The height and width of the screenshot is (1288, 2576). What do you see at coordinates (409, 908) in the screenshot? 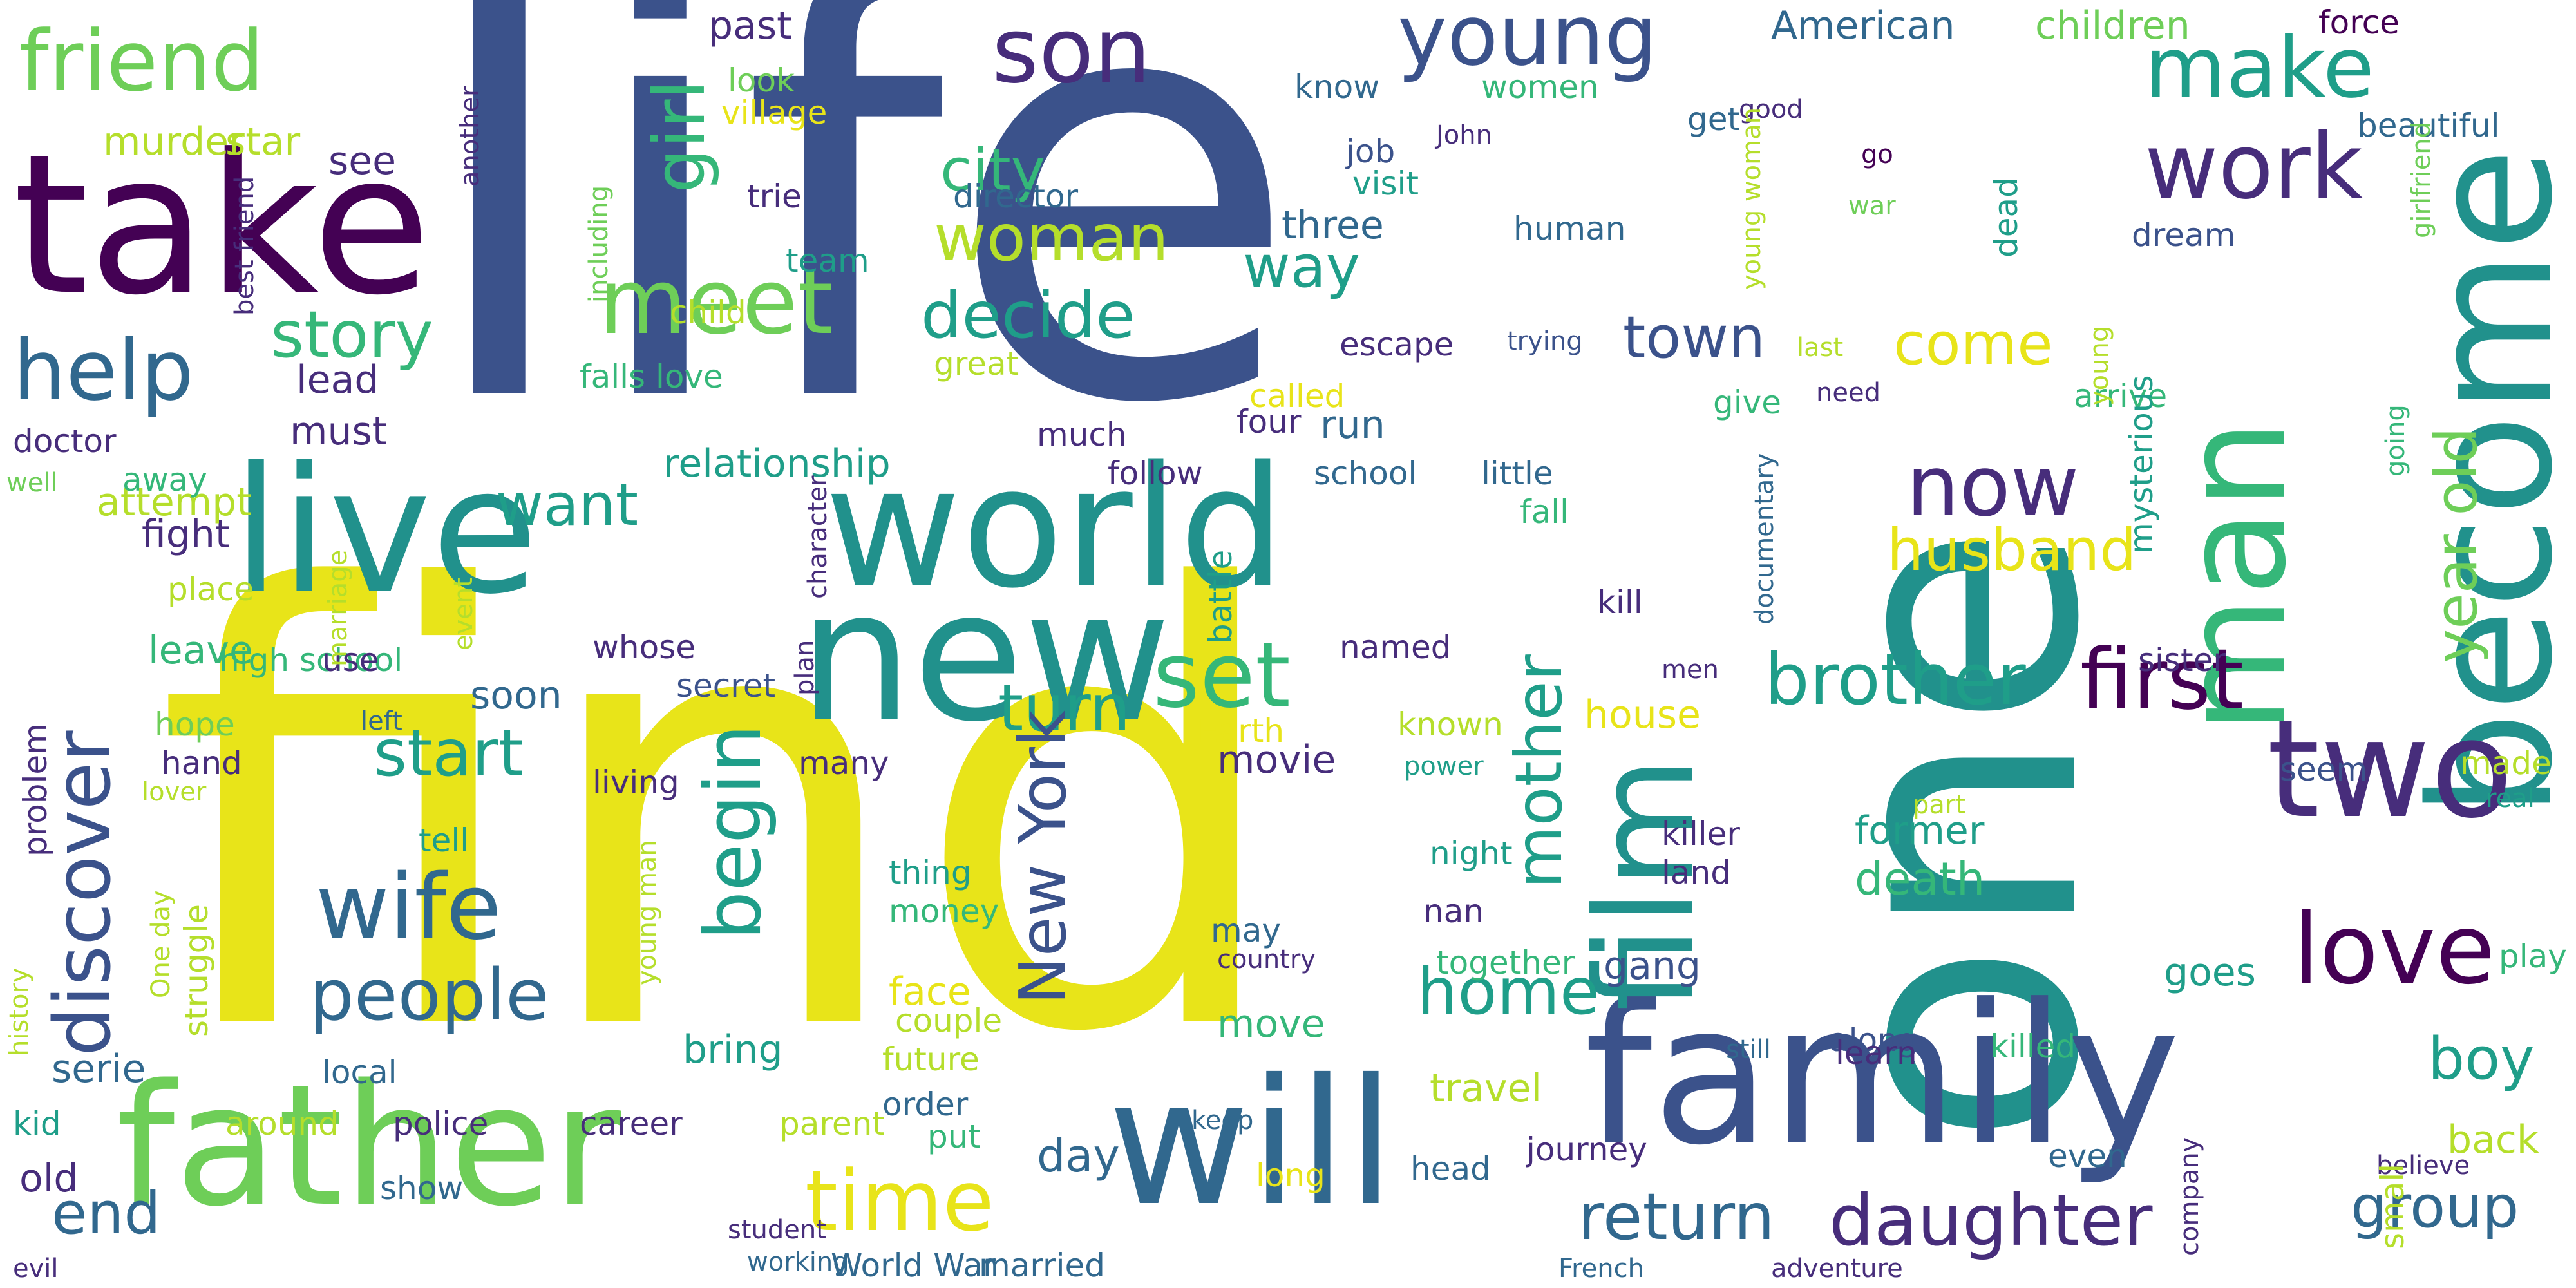
I see `word-wife: wife` at bounding box center [409, 908].